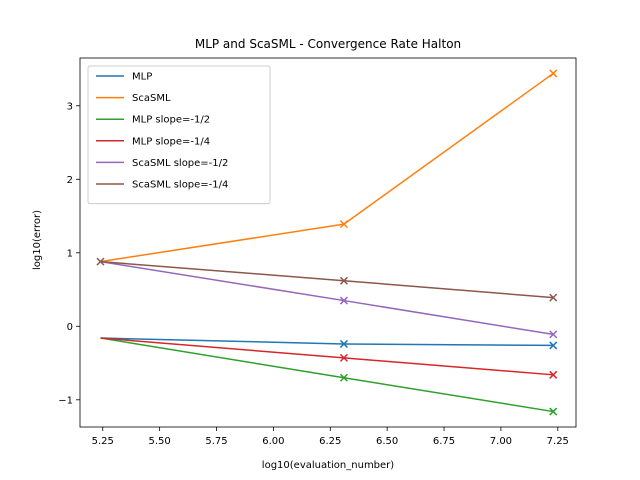  What do you see at coordinates (328, 44) in the screenshot?
I see `chart-title: MLP and ScaSML - Convergence Rate Halton` at bounding box center [328, 44].